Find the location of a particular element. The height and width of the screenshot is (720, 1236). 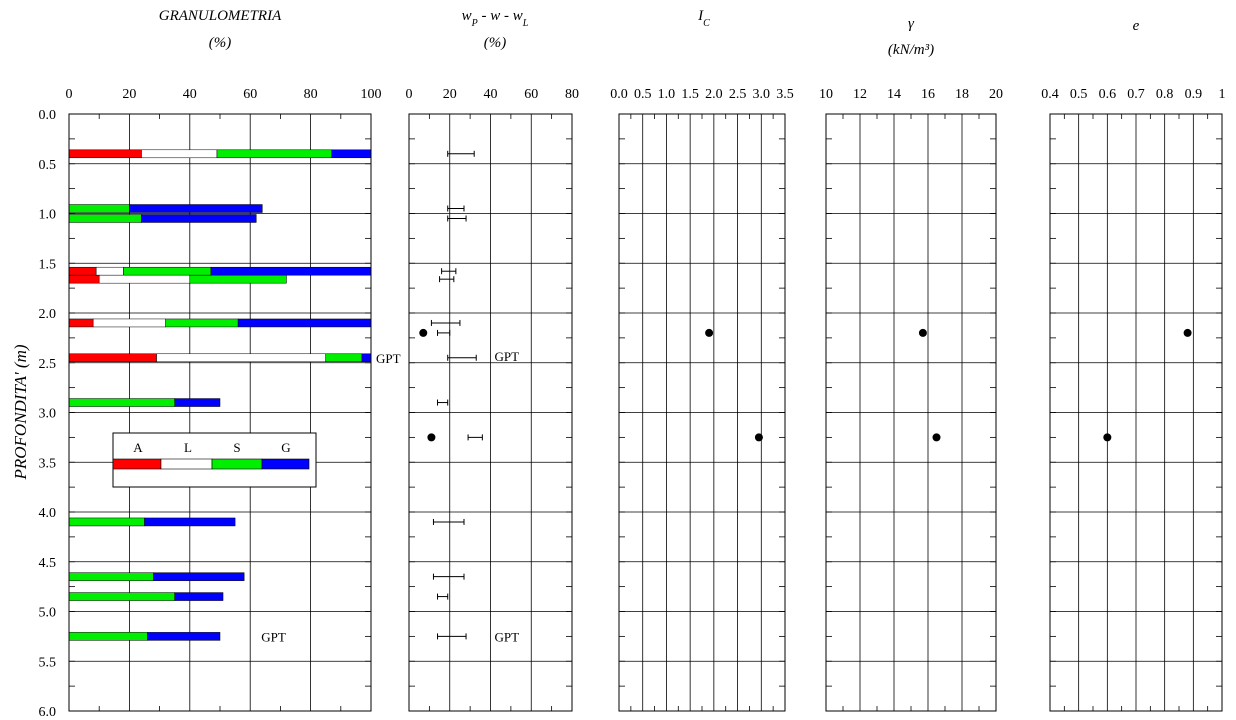

x-tick-label: 3.5 is located at coordinates (785, 94).